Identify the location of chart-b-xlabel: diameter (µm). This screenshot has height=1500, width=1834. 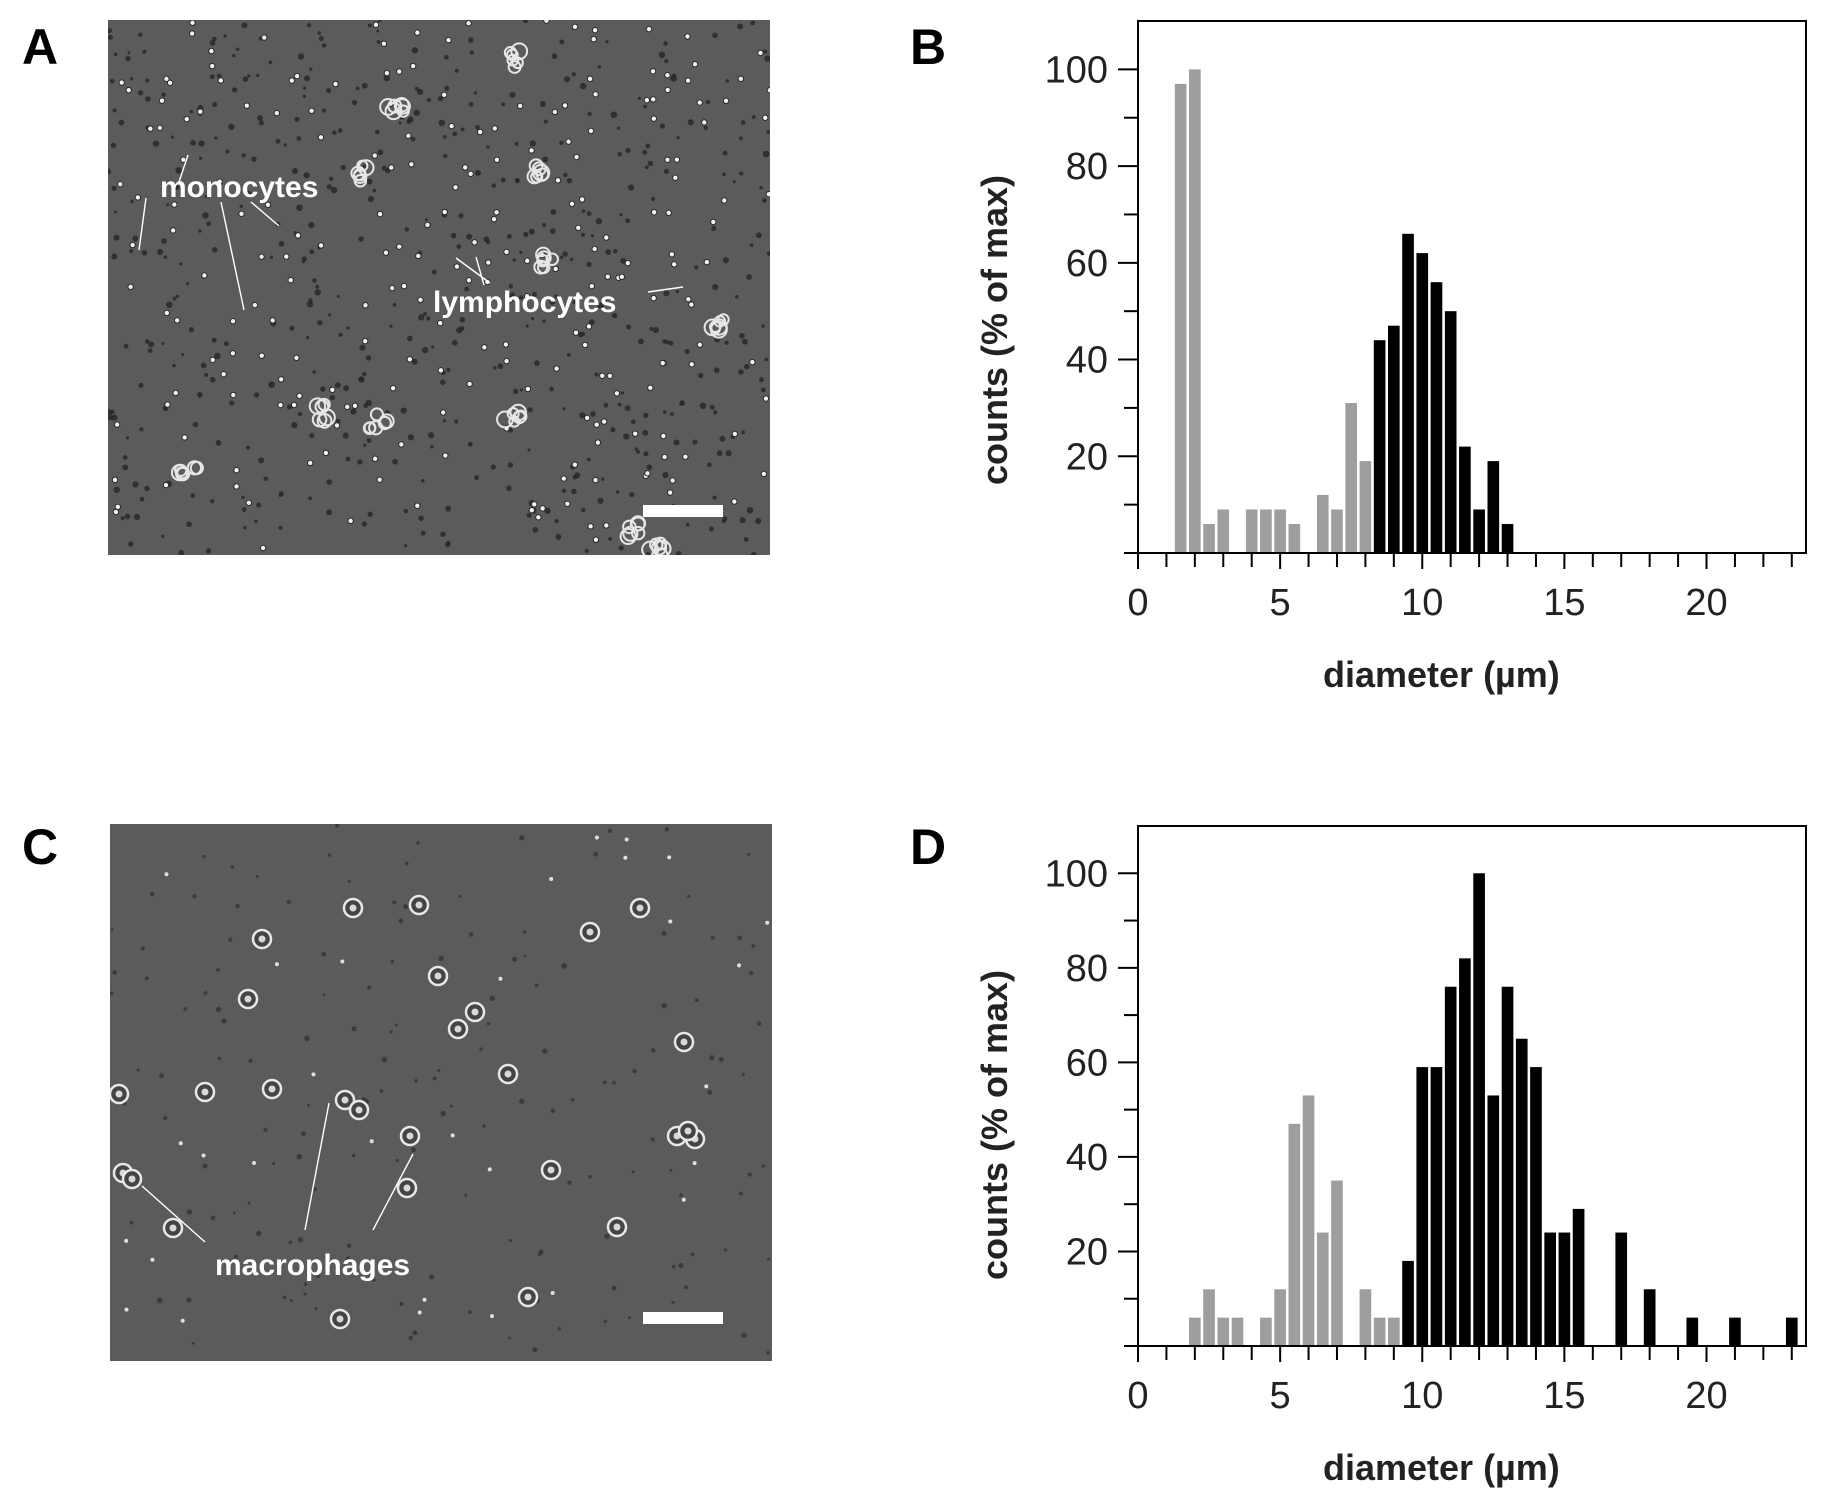
(1441, 674).